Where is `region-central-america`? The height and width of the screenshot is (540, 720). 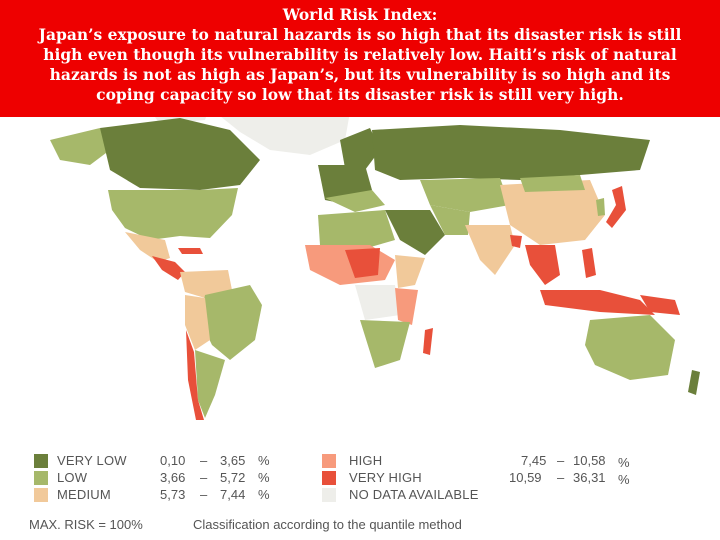
region-central-america is located at coordinates (168, 268).